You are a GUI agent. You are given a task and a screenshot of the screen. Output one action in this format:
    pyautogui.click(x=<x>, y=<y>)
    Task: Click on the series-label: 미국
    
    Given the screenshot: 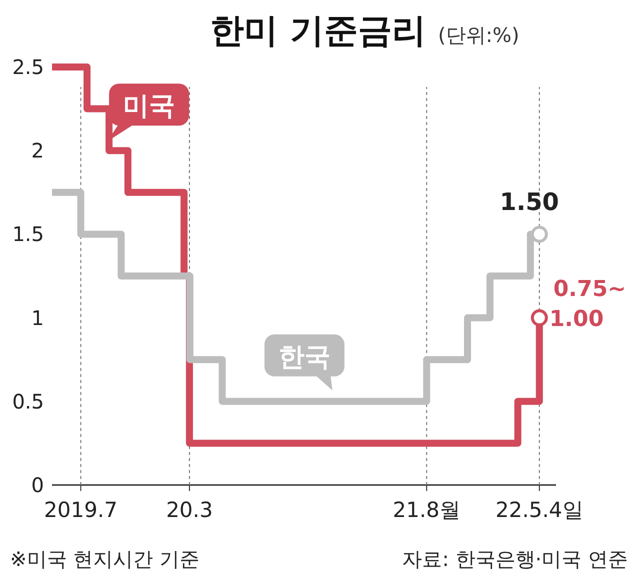 What is the action you would take?
    pyautogui.click(x=149, y=107)
    